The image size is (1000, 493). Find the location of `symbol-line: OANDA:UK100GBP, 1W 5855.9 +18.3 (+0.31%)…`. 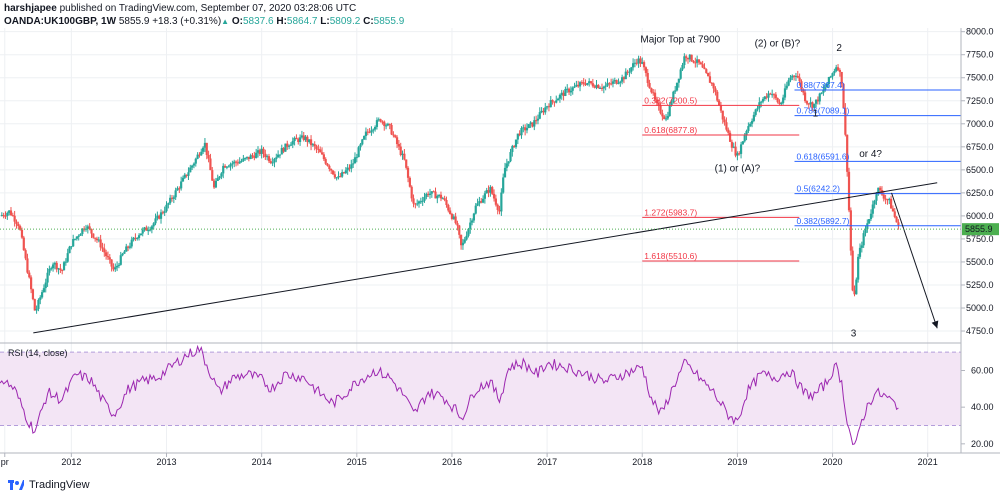

symbol-line: OANDA:UK100GBP, 1W 5855.9 +18.3 (+0.31%)… is located at coordinates (204, 21).